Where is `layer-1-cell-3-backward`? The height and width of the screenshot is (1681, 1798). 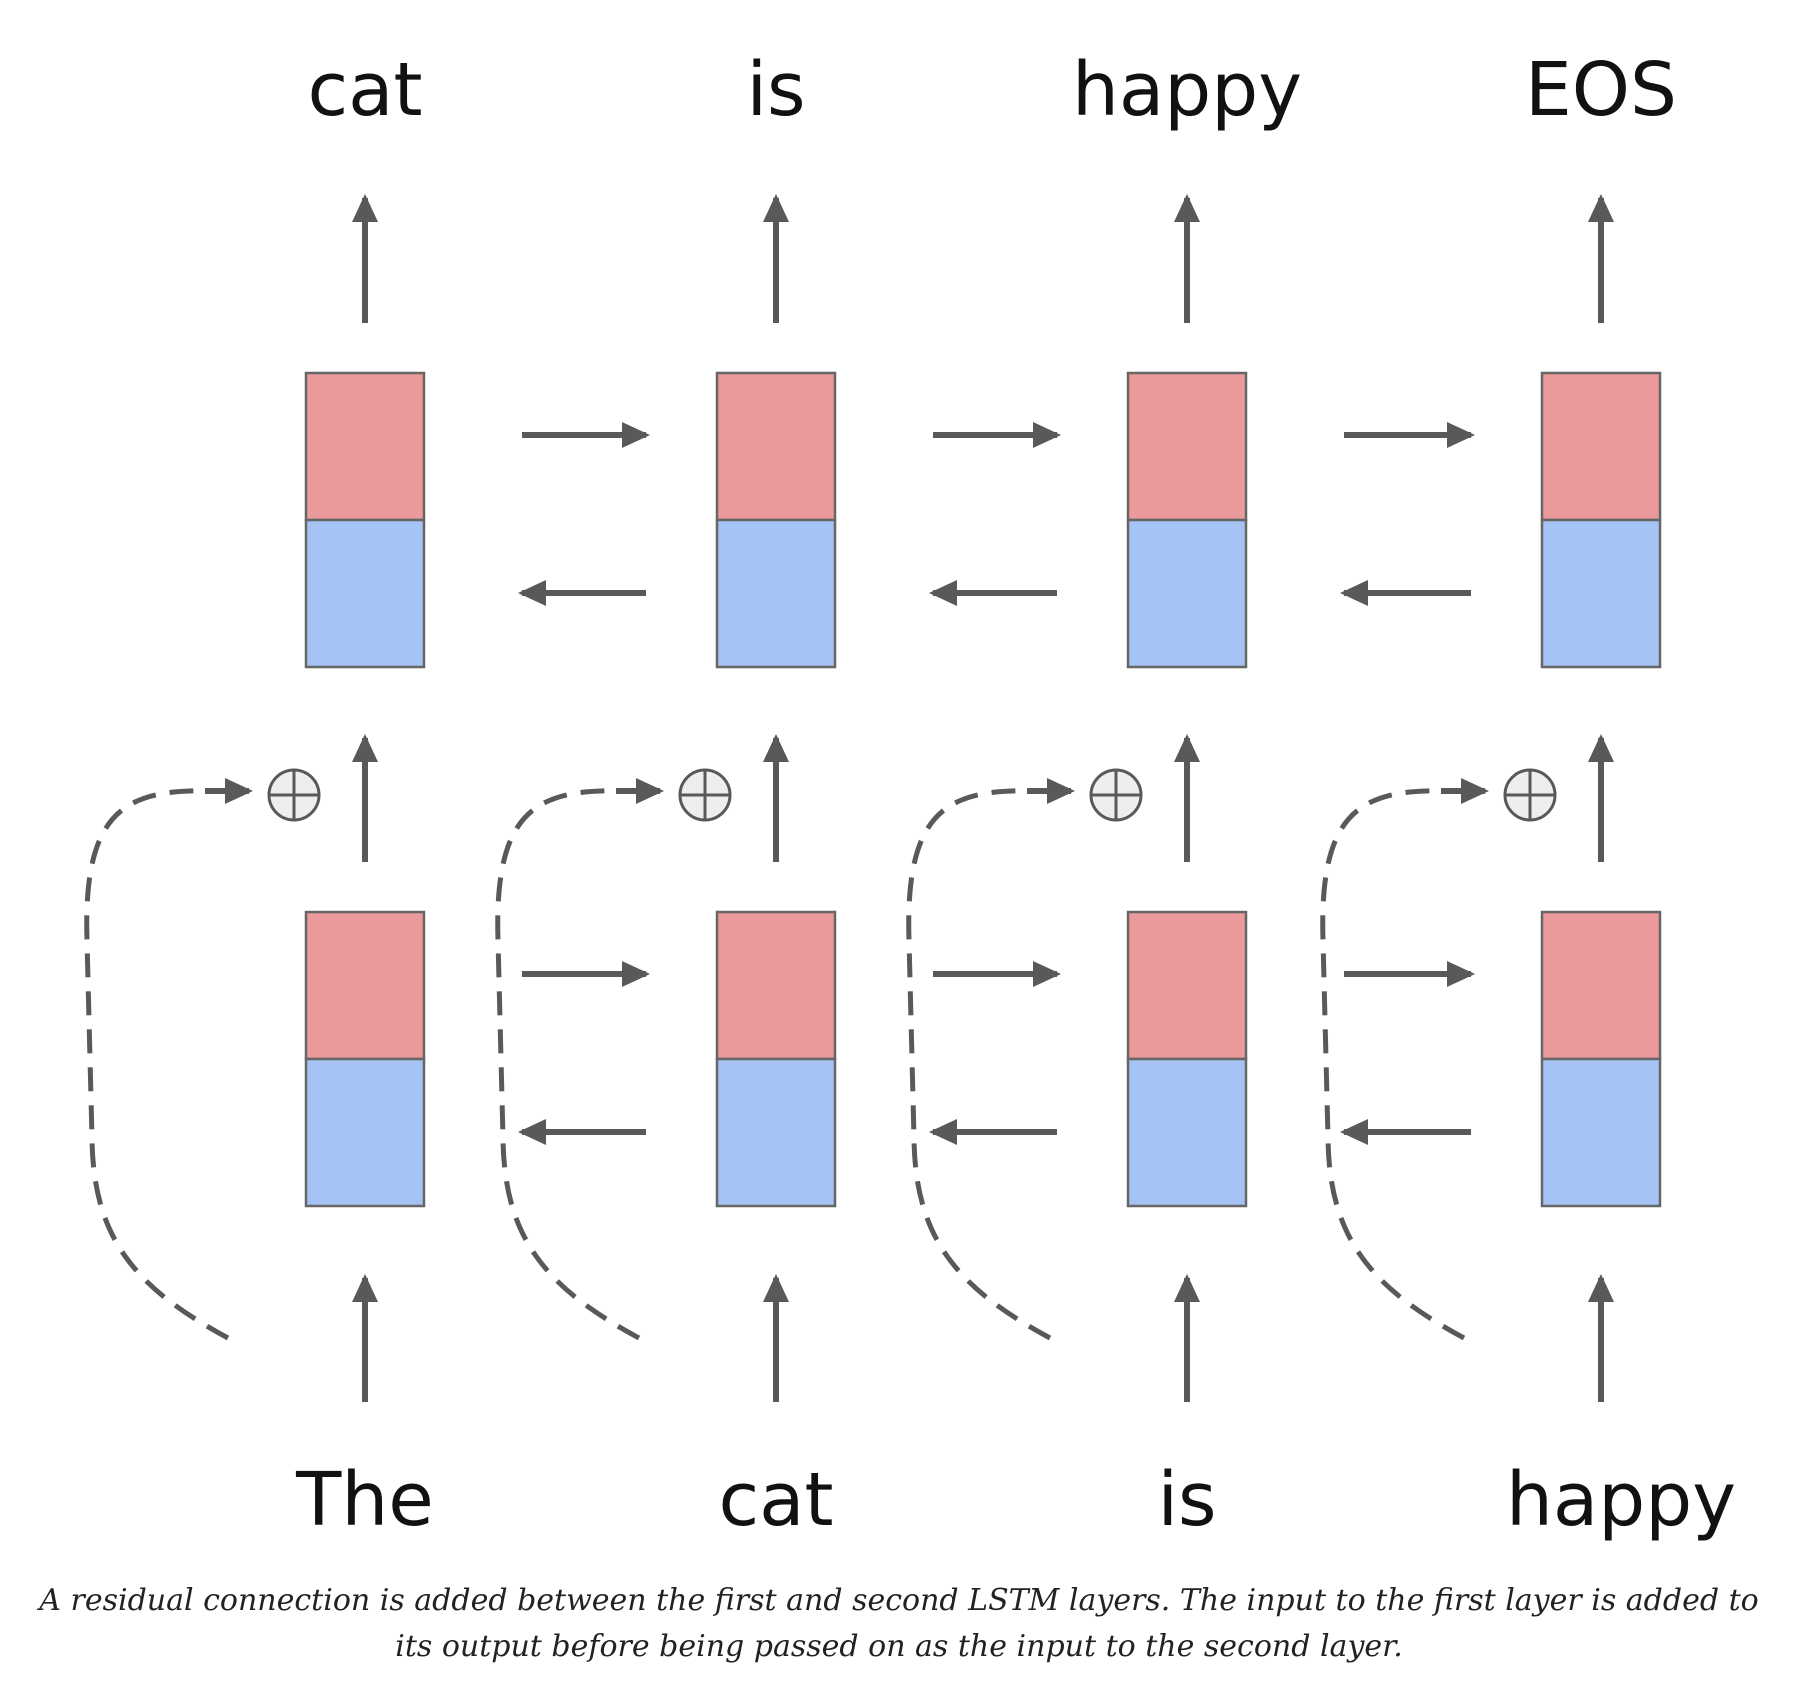
layer-1-cell-3-backward is located at coordinates (1187, 1132).